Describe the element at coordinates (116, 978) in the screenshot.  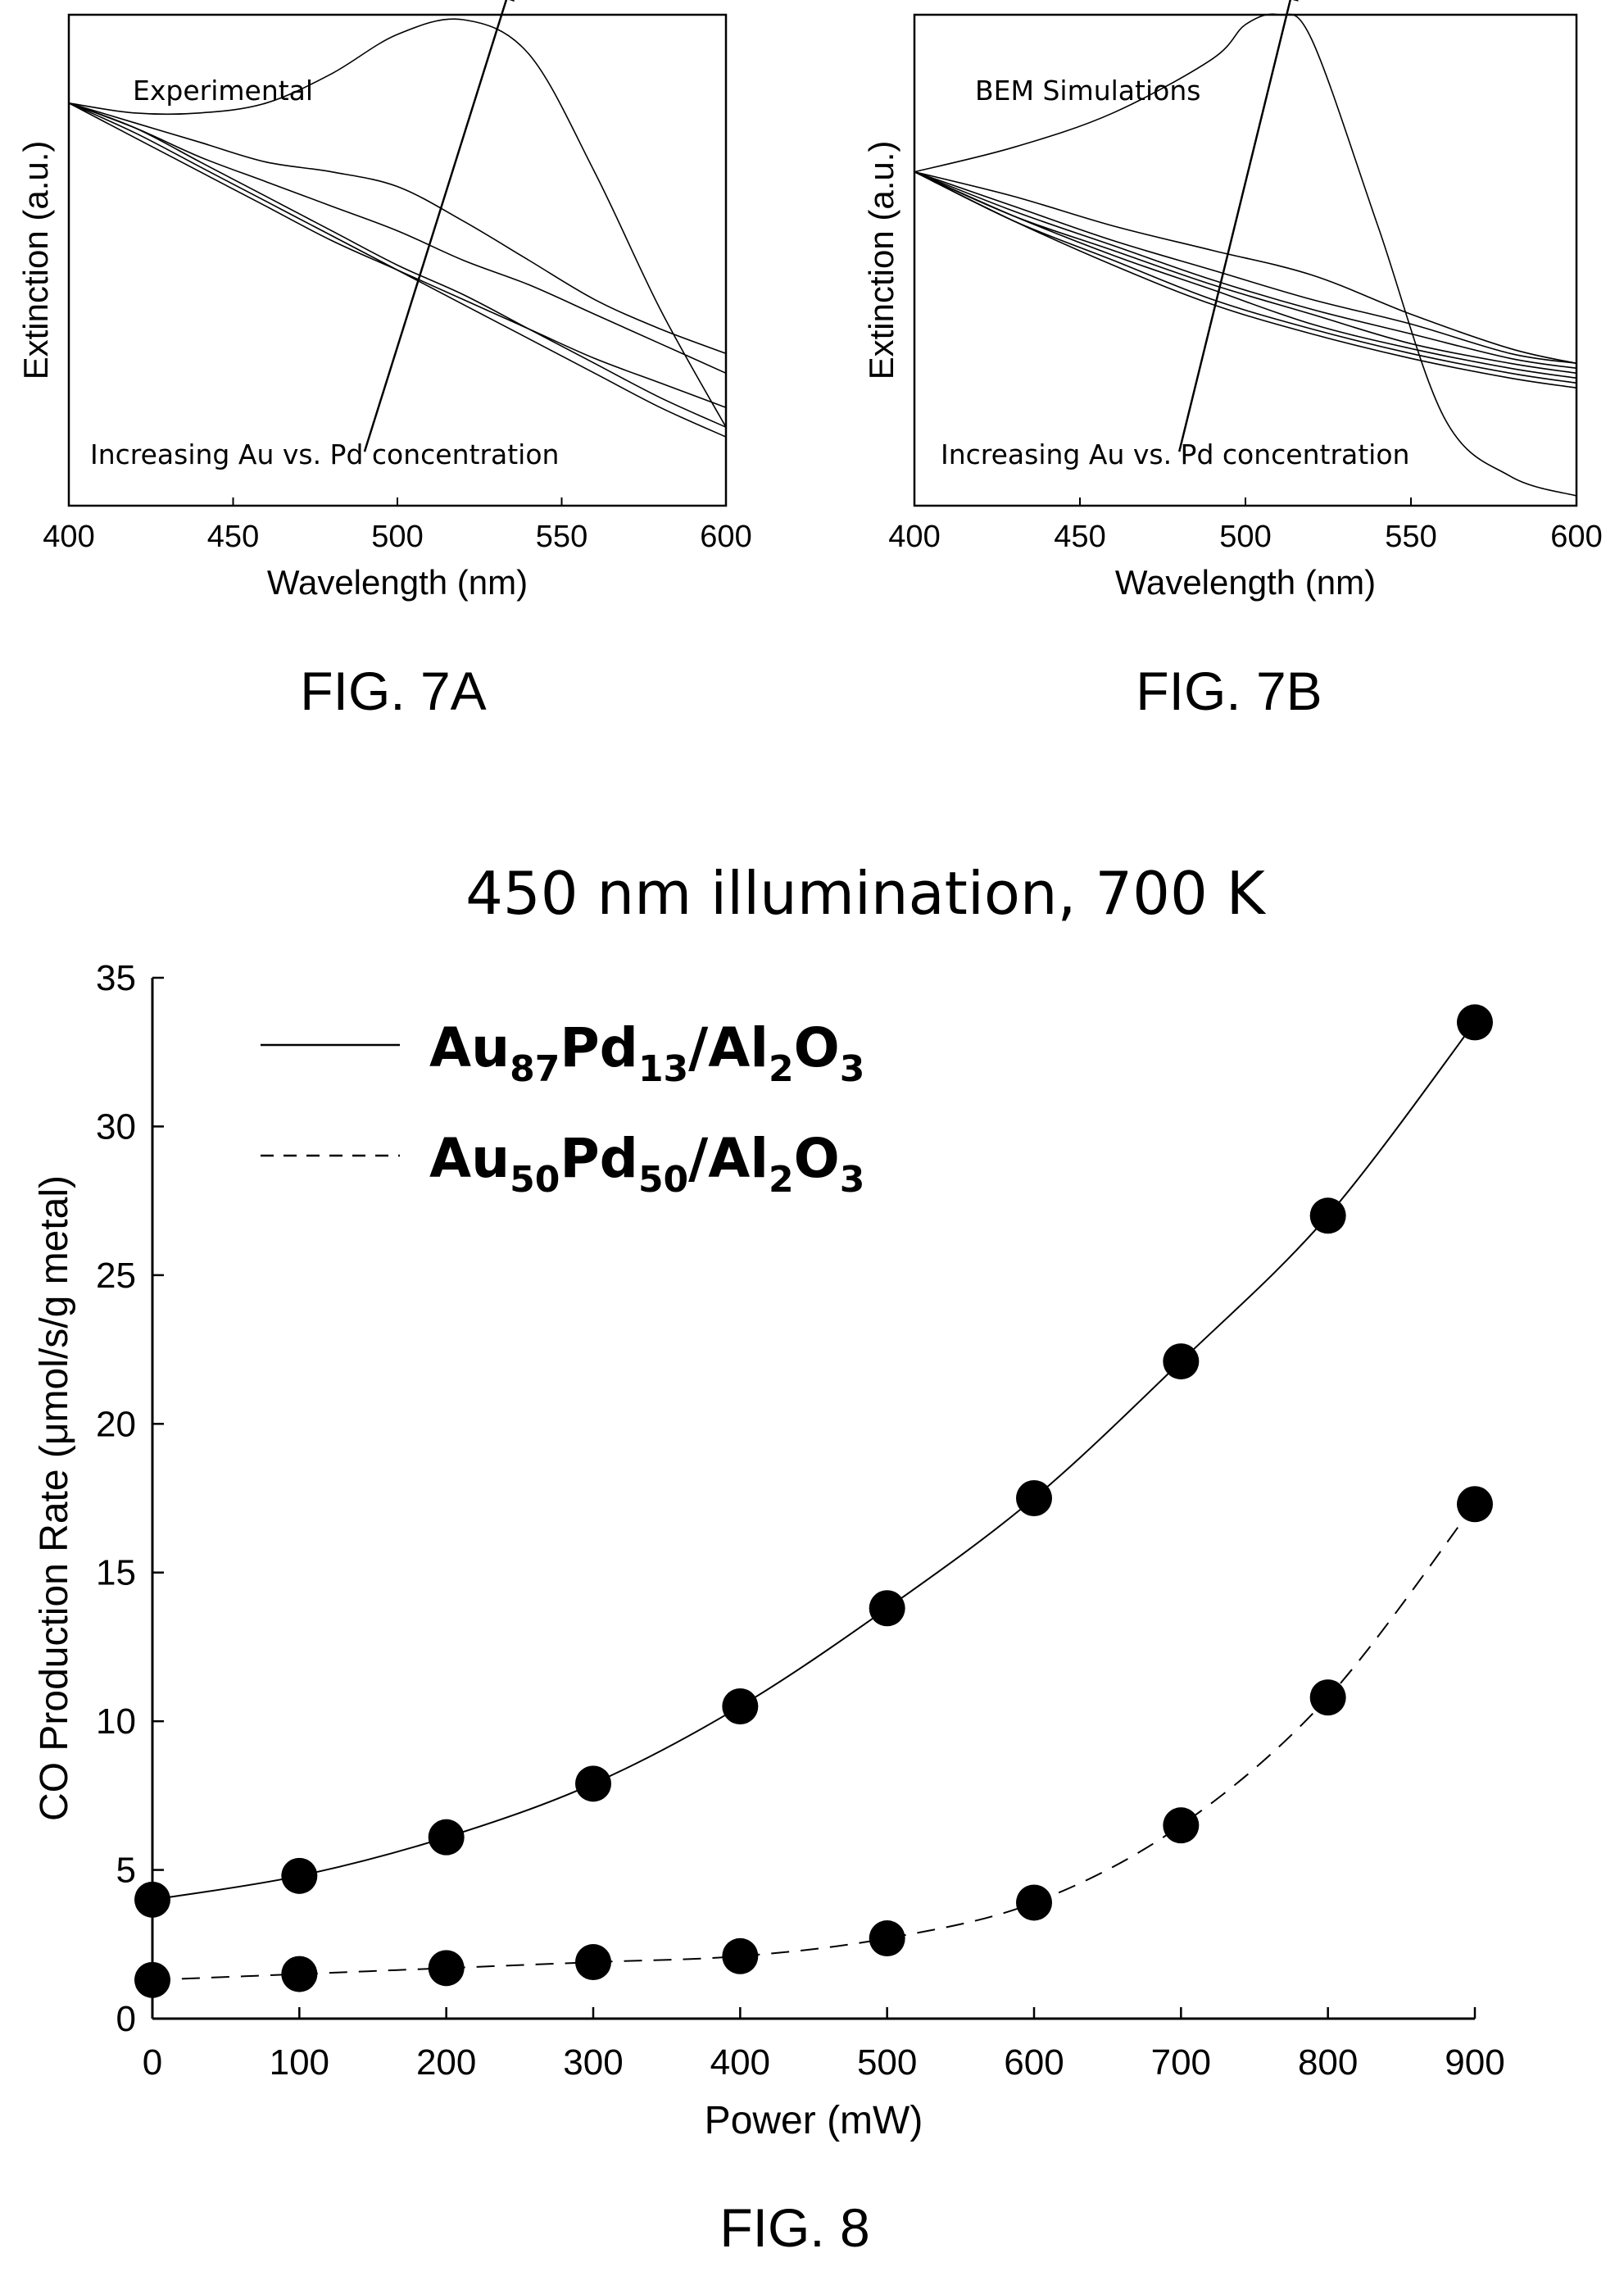
I see `y-tick-label: 35` at that location.